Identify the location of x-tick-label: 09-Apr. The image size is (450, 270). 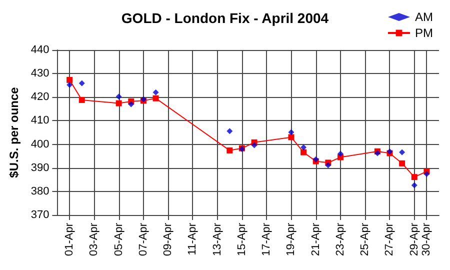
(168, 239).